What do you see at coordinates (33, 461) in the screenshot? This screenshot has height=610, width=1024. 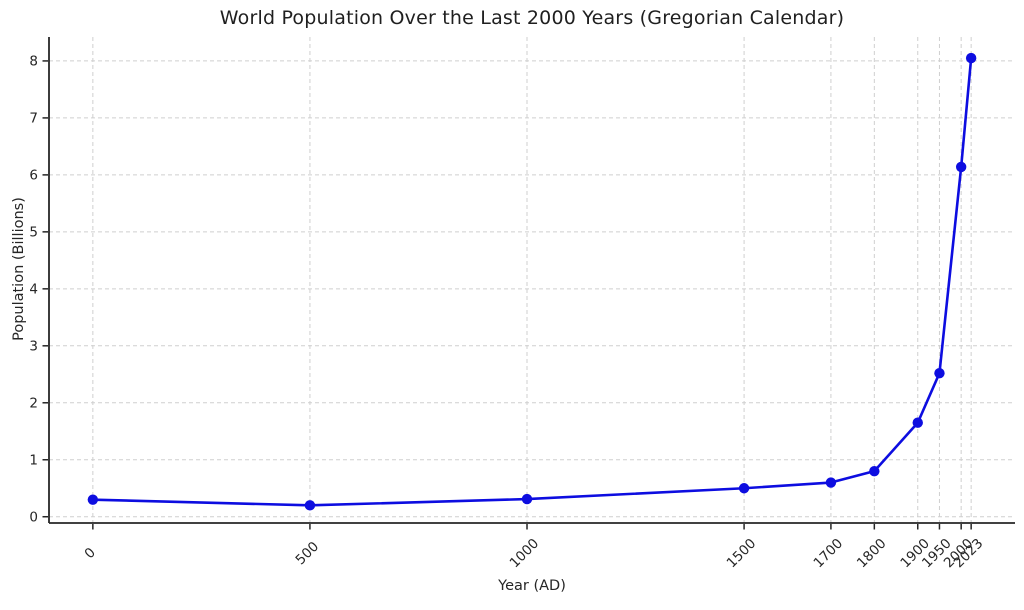 I see `y-tick-label: 1` at bounding box center [33, 461].